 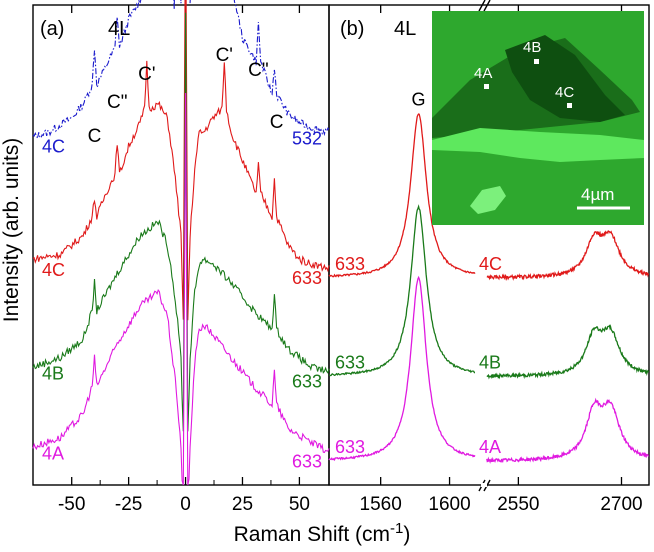 I want to click on inset-bright-band, so click(x=538, y=145).